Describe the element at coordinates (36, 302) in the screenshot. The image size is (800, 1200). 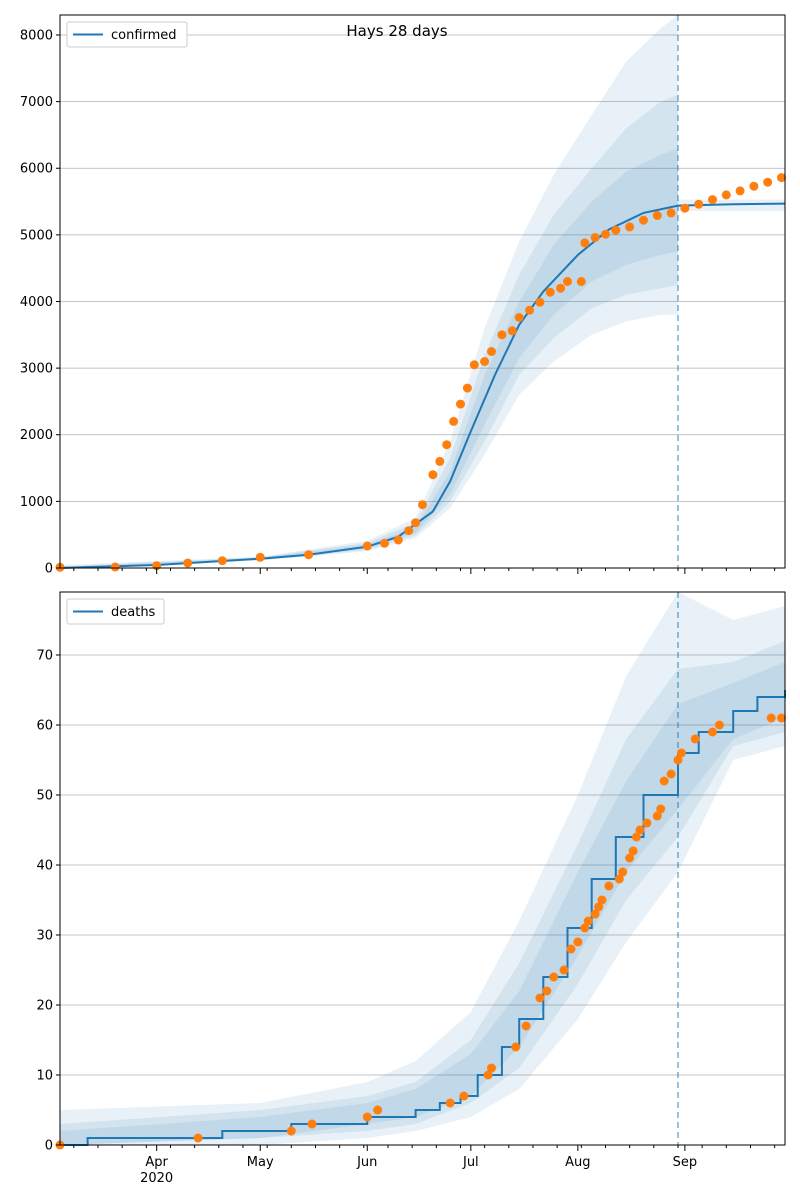
I see `y-tick-label: 4000` at that location.